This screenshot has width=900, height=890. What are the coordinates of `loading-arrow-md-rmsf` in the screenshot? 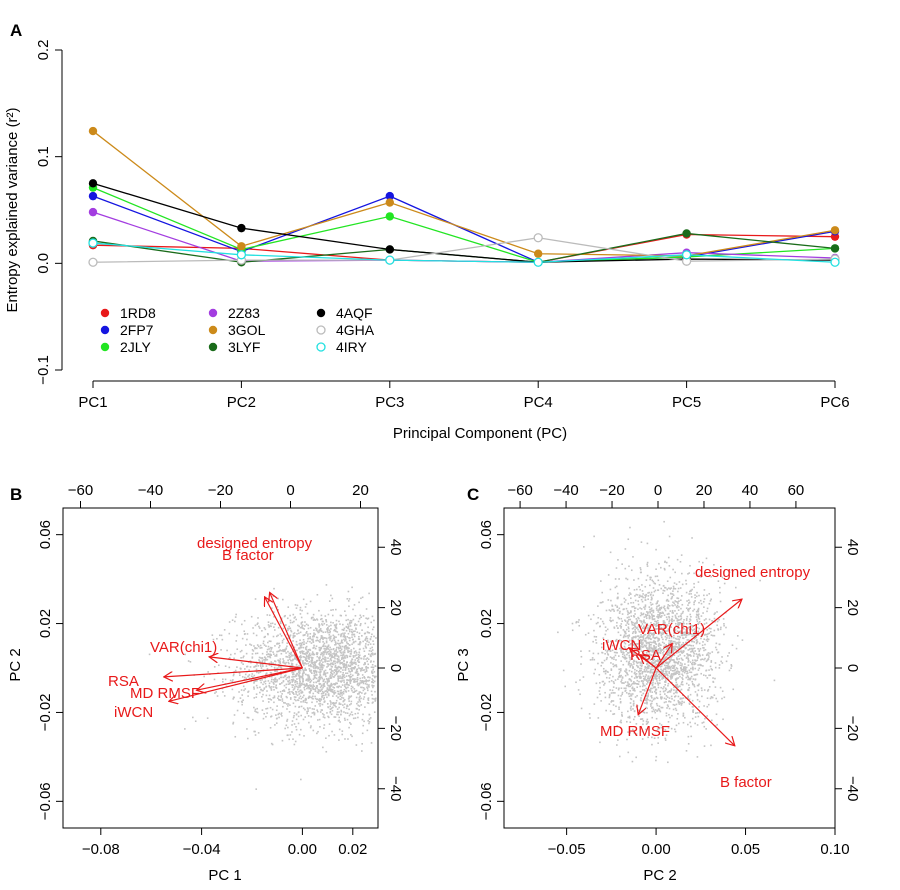 It's located at (647, 691).